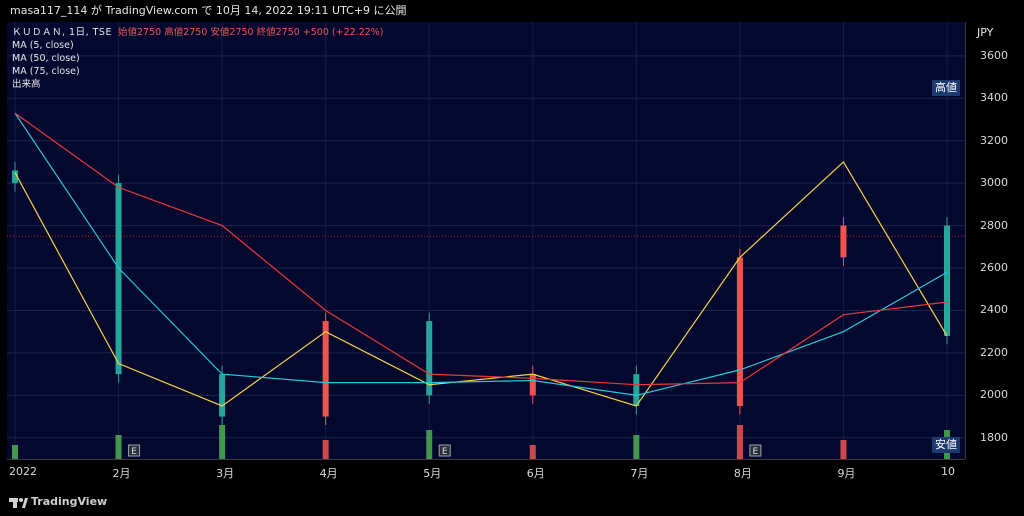  I want to click on time-tick-label: 2月, so click(121, 473).